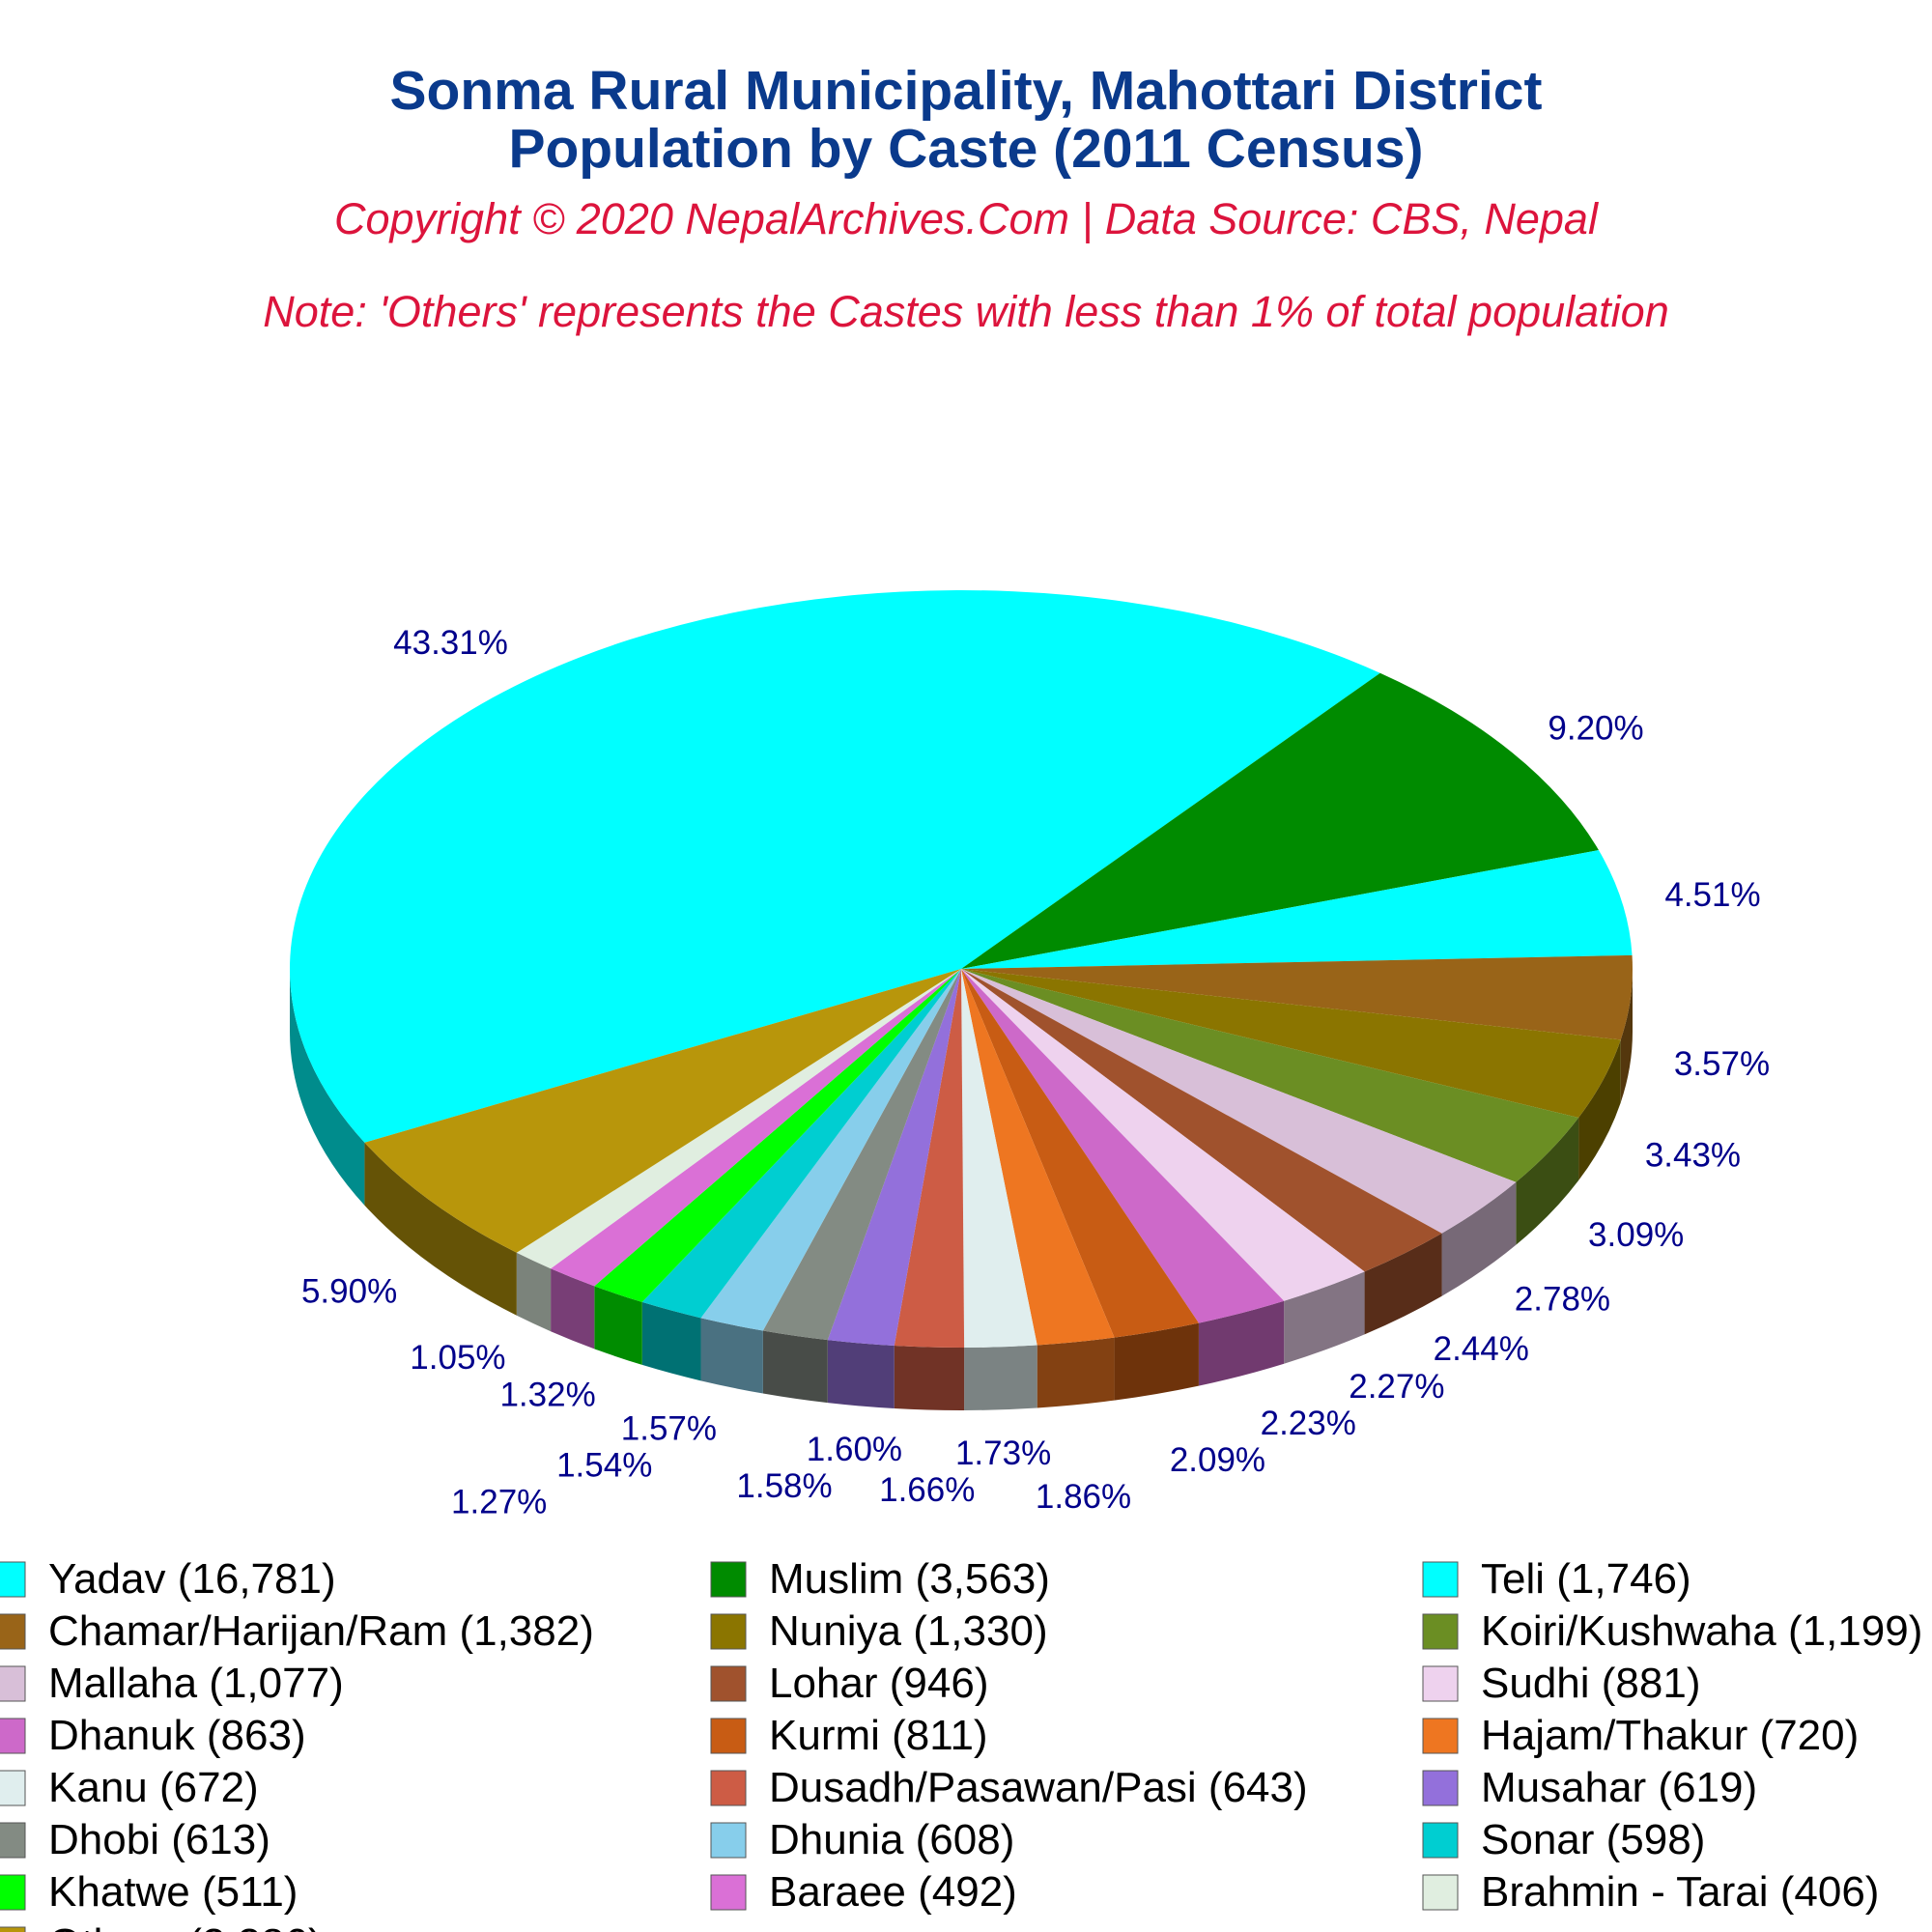 The image size is (1932, 1932). I want to click on legend-label: Dhanuk (863), so click(177, 1735).